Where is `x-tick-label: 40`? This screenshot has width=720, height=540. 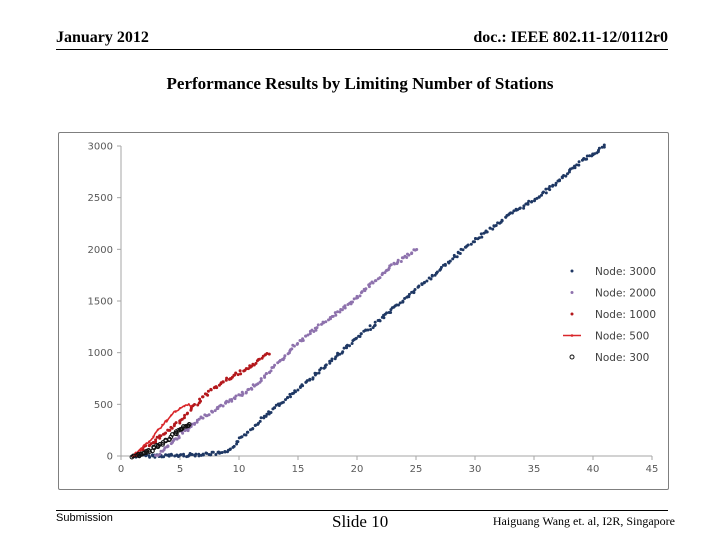
x-tick-label: 40 is located at coordinates (593, 469).